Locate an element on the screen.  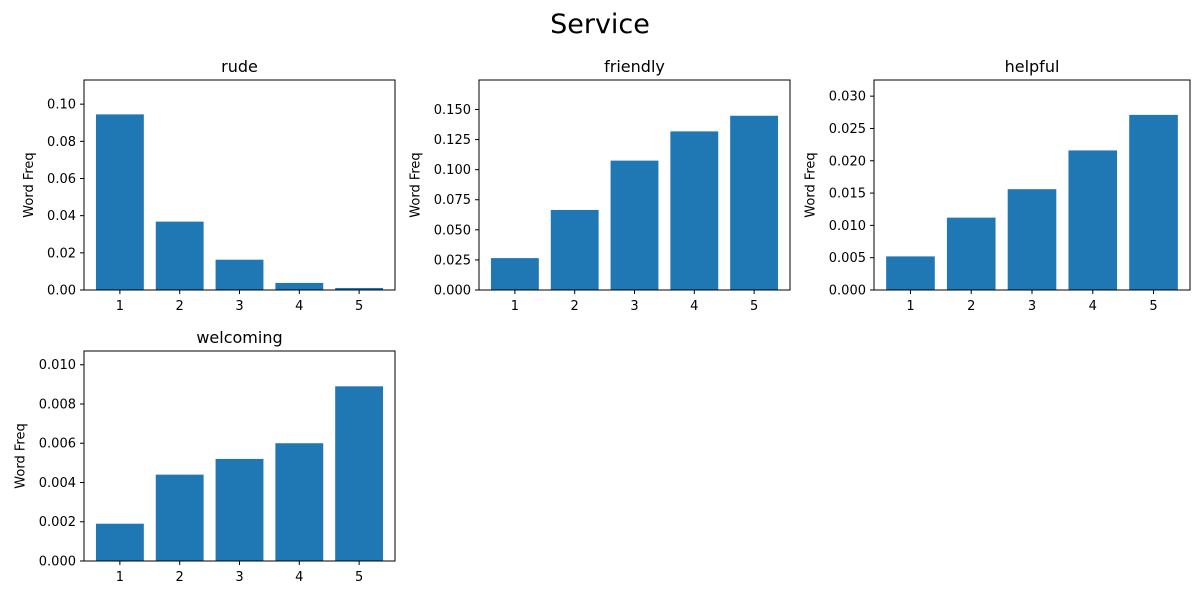
y-tick-label-rude-5: 0.10 is located at coordinates (61, 105).